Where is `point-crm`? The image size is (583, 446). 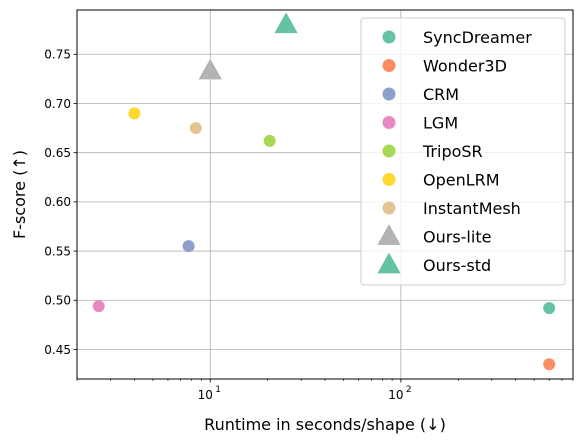
point-crm is located at coordinates (188, 246).